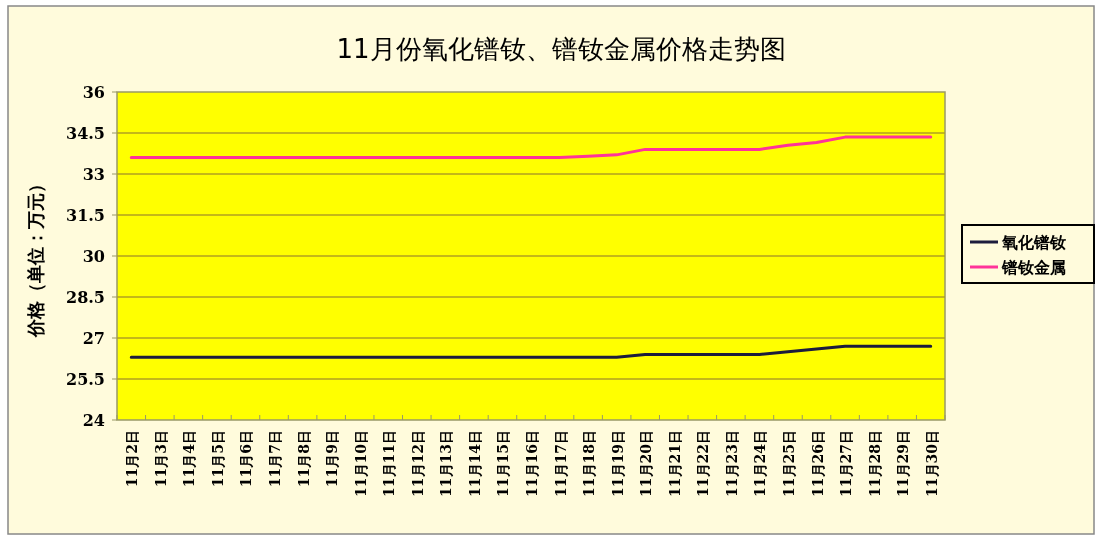 Image resolution: width=1100 pixels, height=541 pixels. What do you see at coordinates (589, 463) in the screenshot?
I see `x-tick-label: 11月18日` at bounding box center [589, 463].